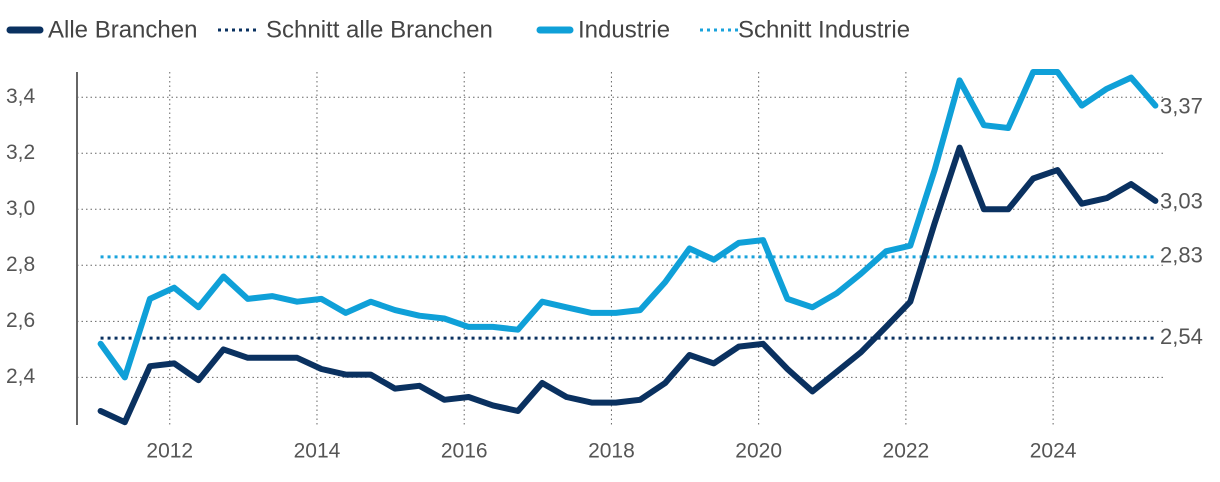 The height and width of the screenshot is (482, 1220). I want to click on legend-label: Industrie, so click(624, 29).